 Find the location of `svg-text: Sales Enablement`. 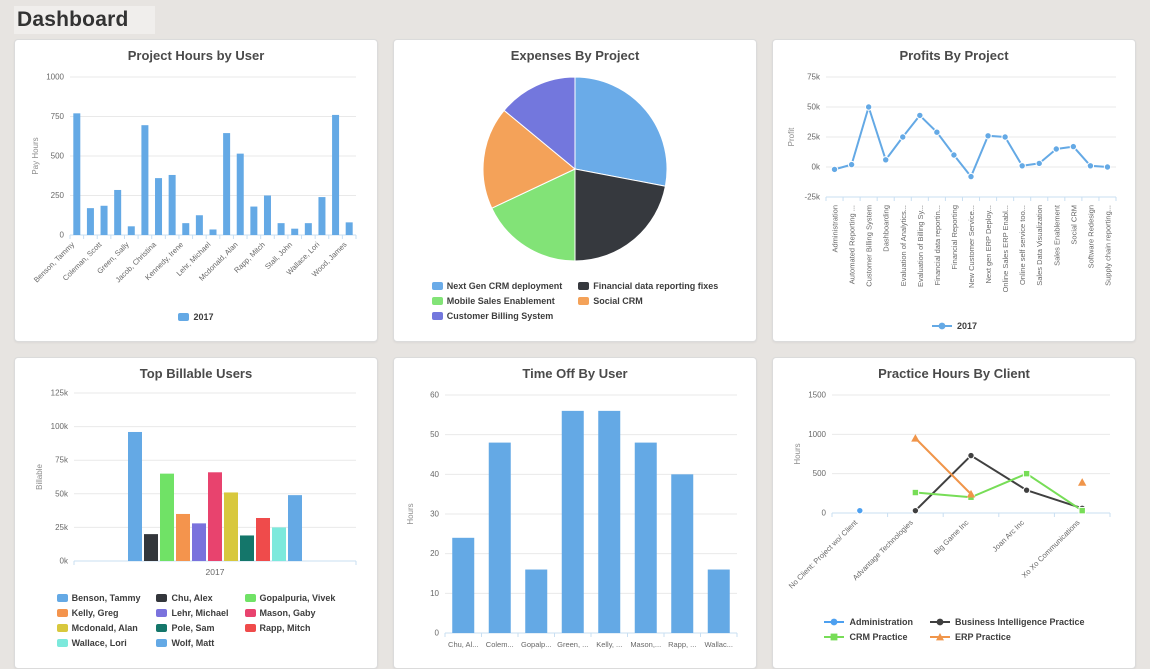

svg-text: Sales Enablement is located at coordinates (1056, 235).